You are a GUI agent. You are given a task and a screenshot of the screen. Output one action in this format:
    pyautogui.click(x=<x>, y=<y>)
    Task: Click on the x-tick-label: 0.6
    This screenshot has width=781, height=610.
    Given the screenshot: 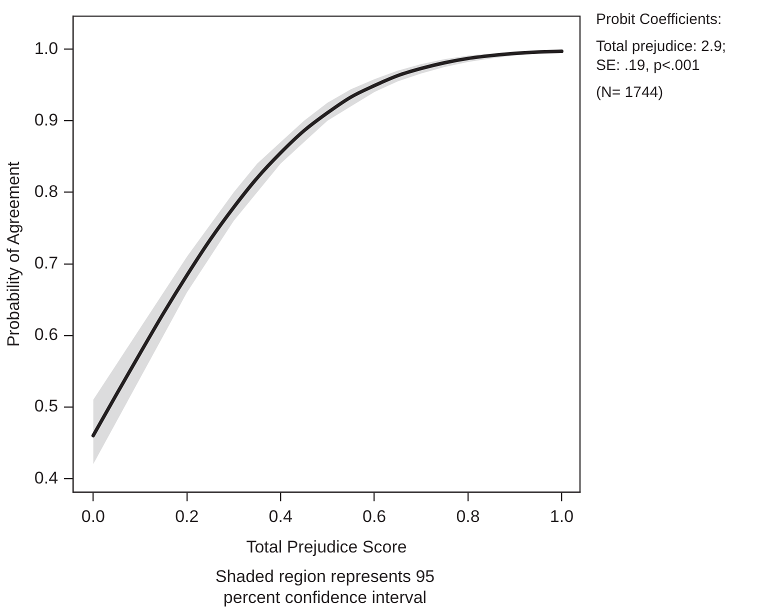 What is the action you would take?
    pyautogui.click(x=374, y=516)
    